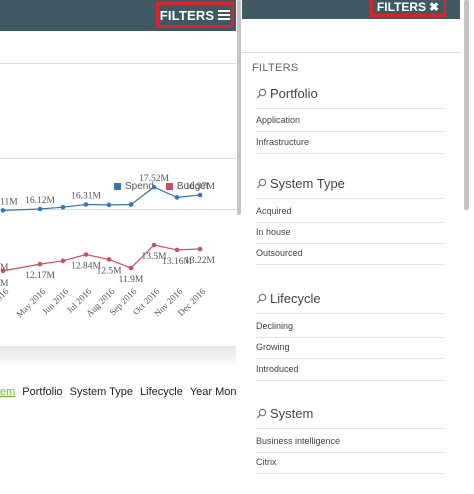  Describe the element at coordinates (154, 179) in the screenshot. I see `data-label: 17.52M` at that location.